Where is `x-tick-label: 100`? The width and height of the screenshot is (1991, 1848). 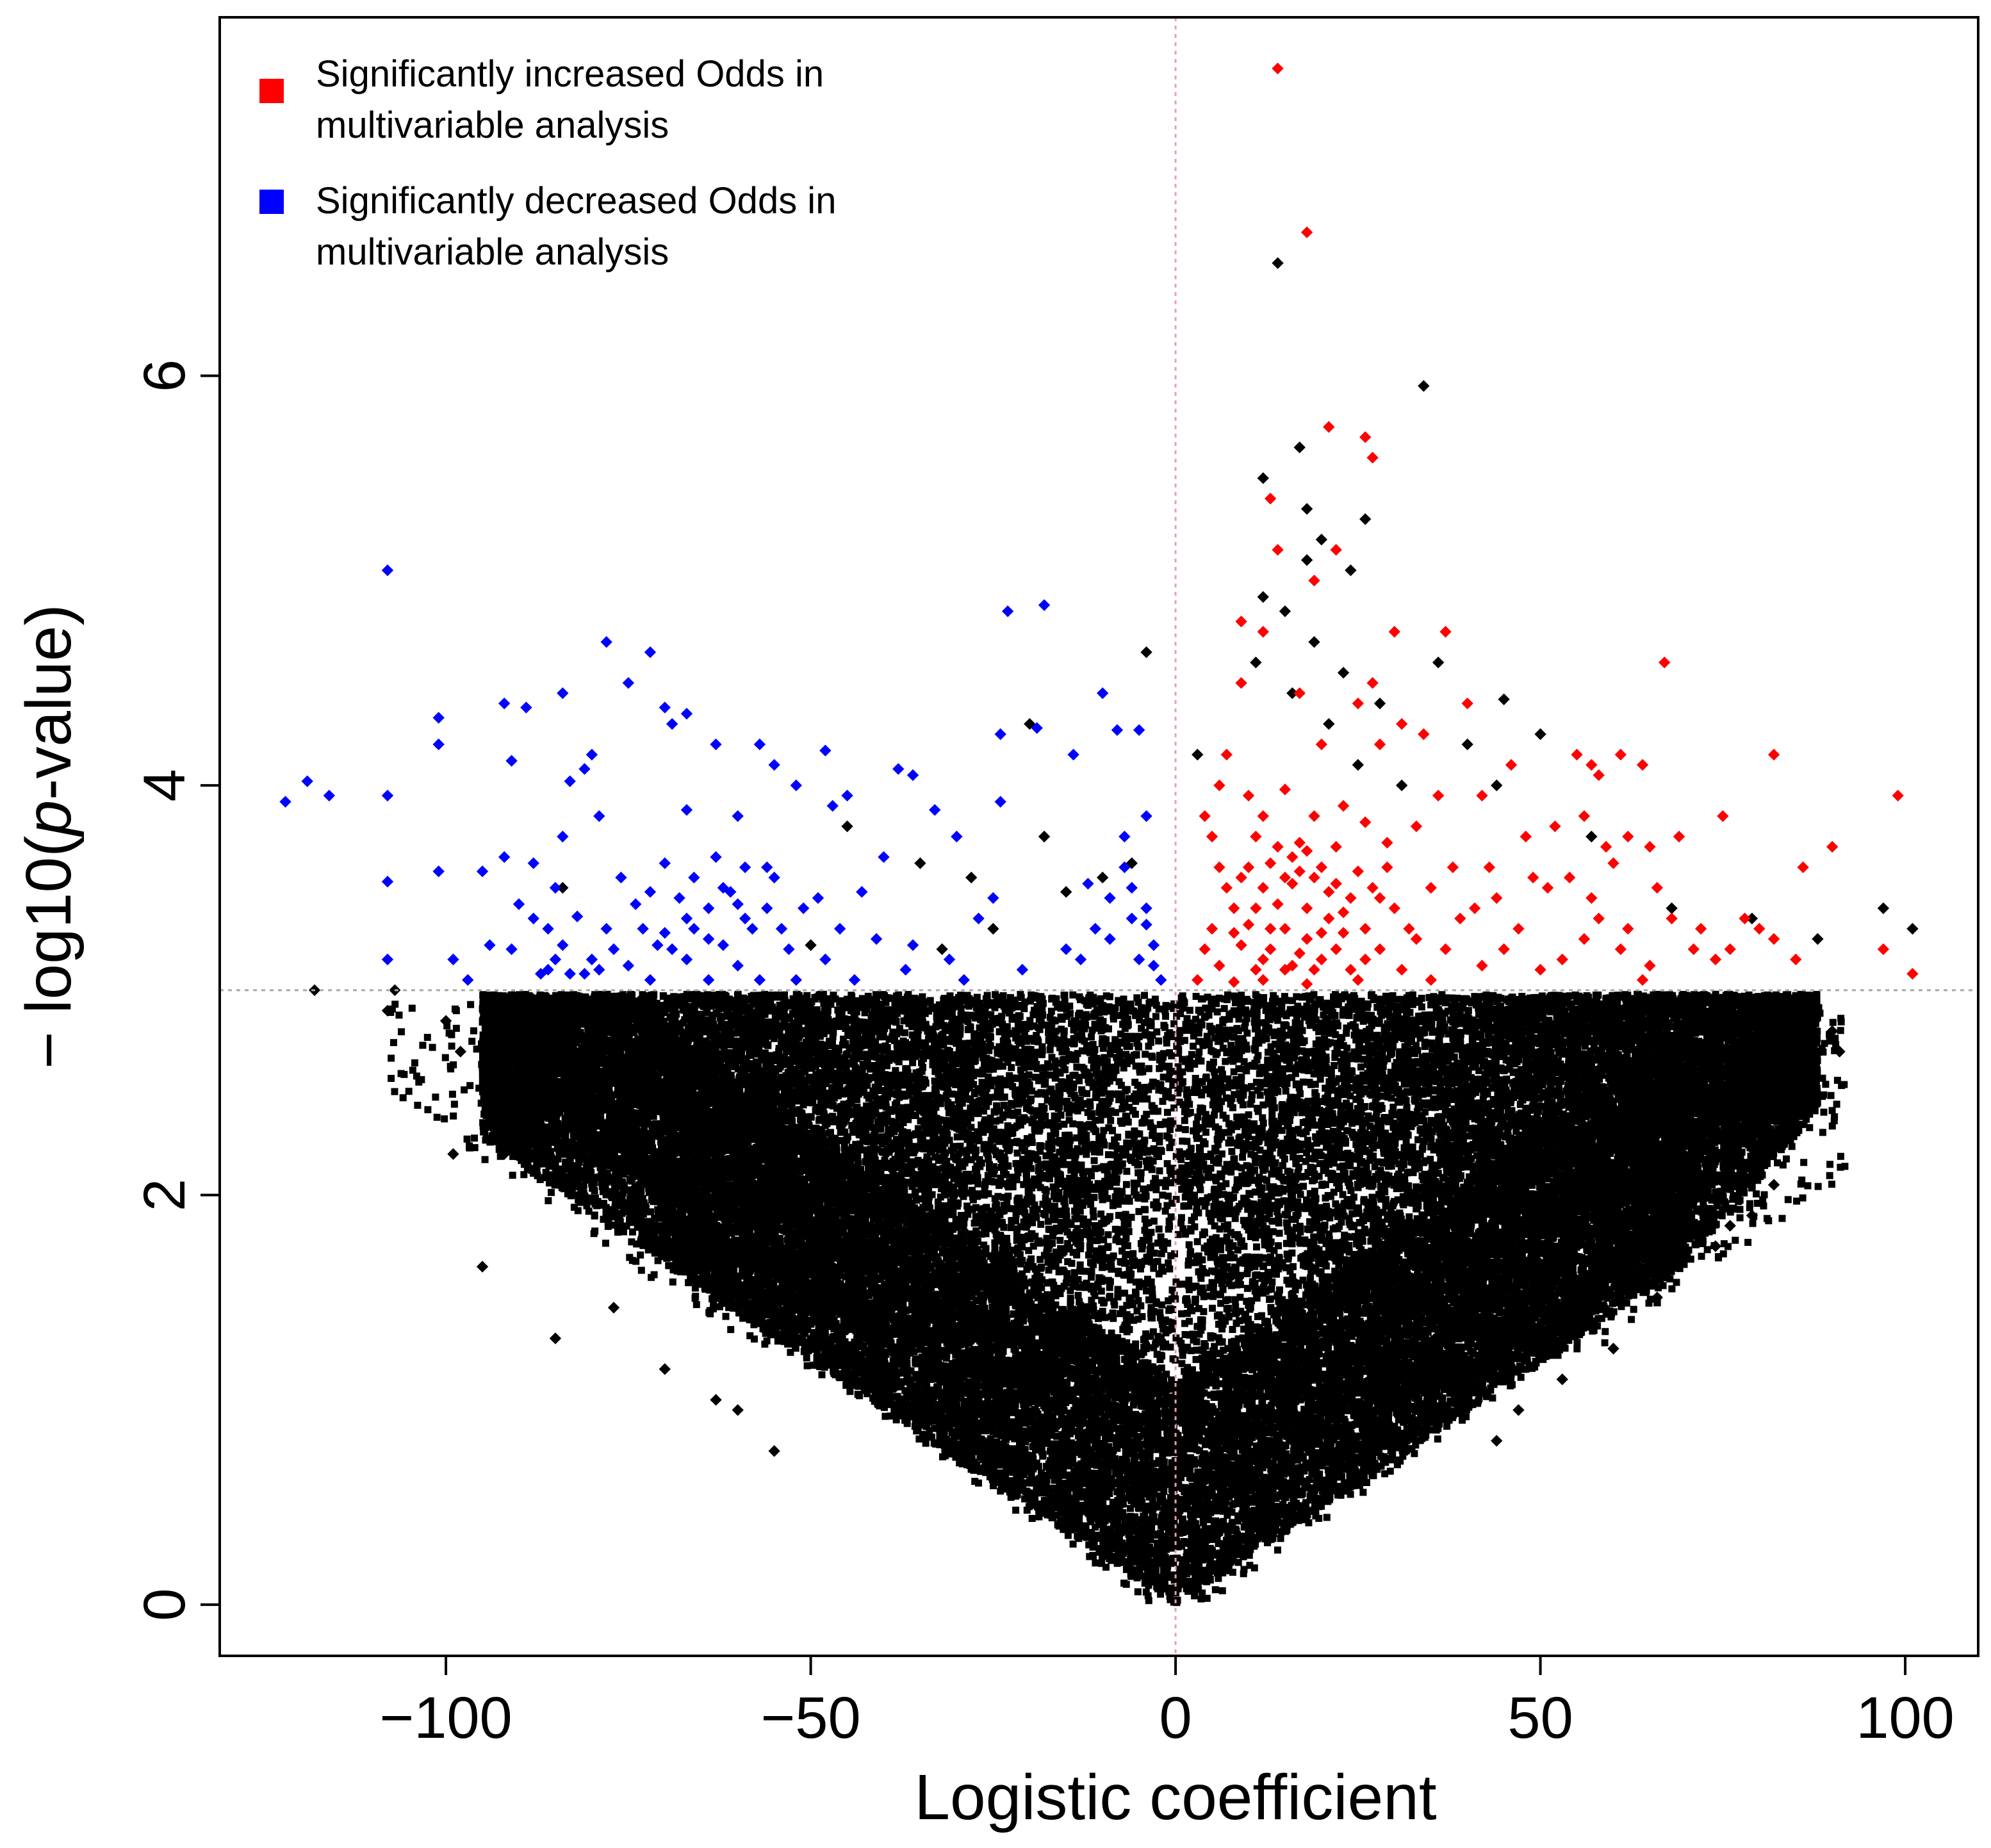
x-tick-label: 100 is located at coordinates (1905, 1718).